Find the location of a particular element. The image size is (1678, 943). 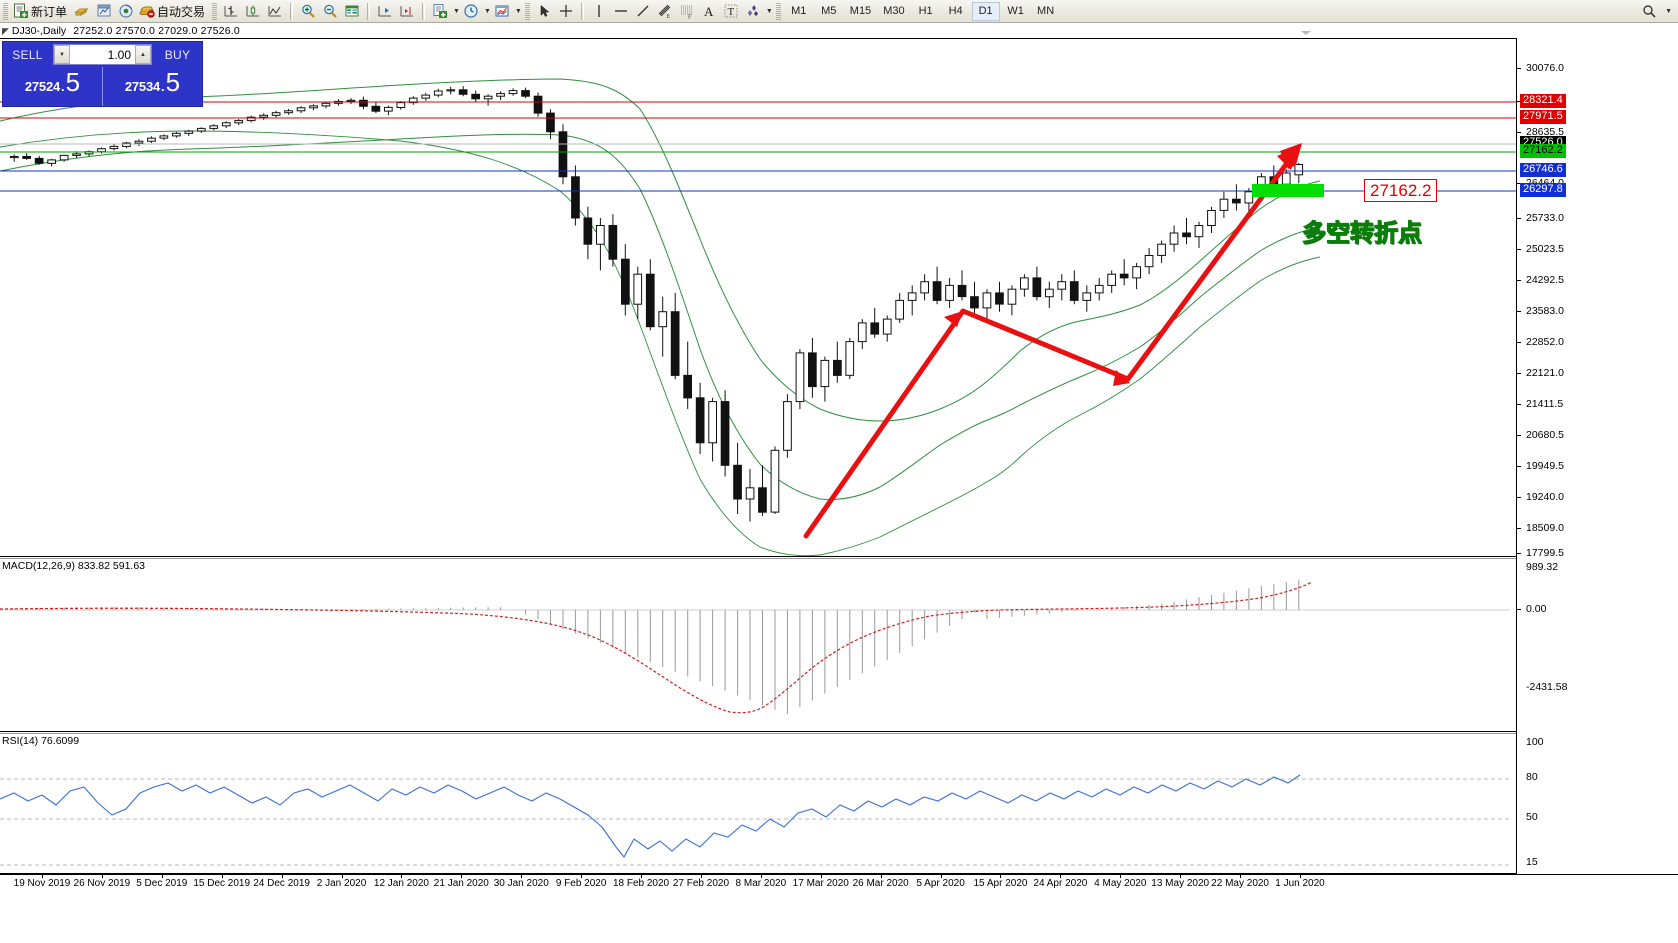

price-badge-blue-1: 26746.6 is located at coordinates (1543, 170).